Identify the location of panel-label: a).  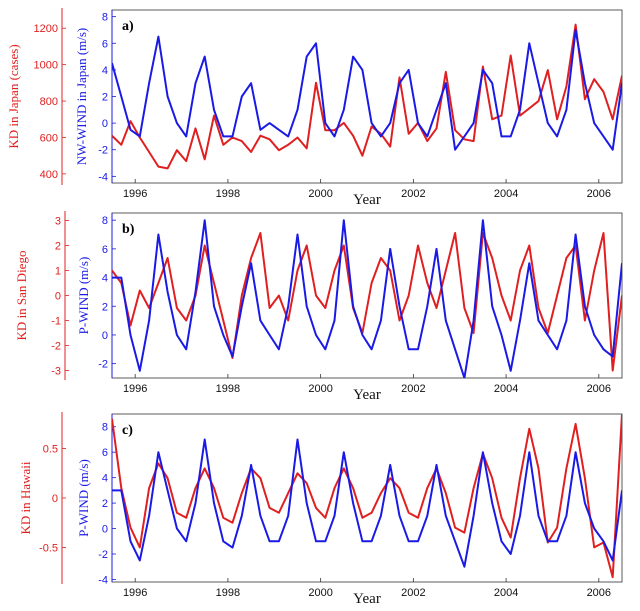
(128, 26).